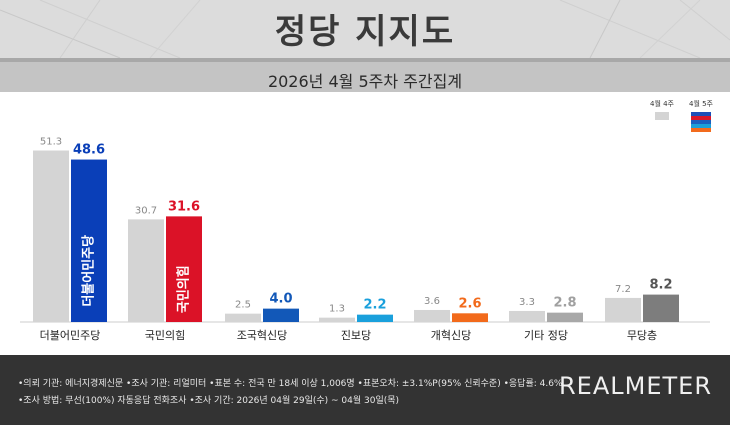 The image size is (730, 425). What do you see at coordinates (356, 335) in the screenshot?
I see `category-label-3: 진보당` at bounding box center [356, 335].